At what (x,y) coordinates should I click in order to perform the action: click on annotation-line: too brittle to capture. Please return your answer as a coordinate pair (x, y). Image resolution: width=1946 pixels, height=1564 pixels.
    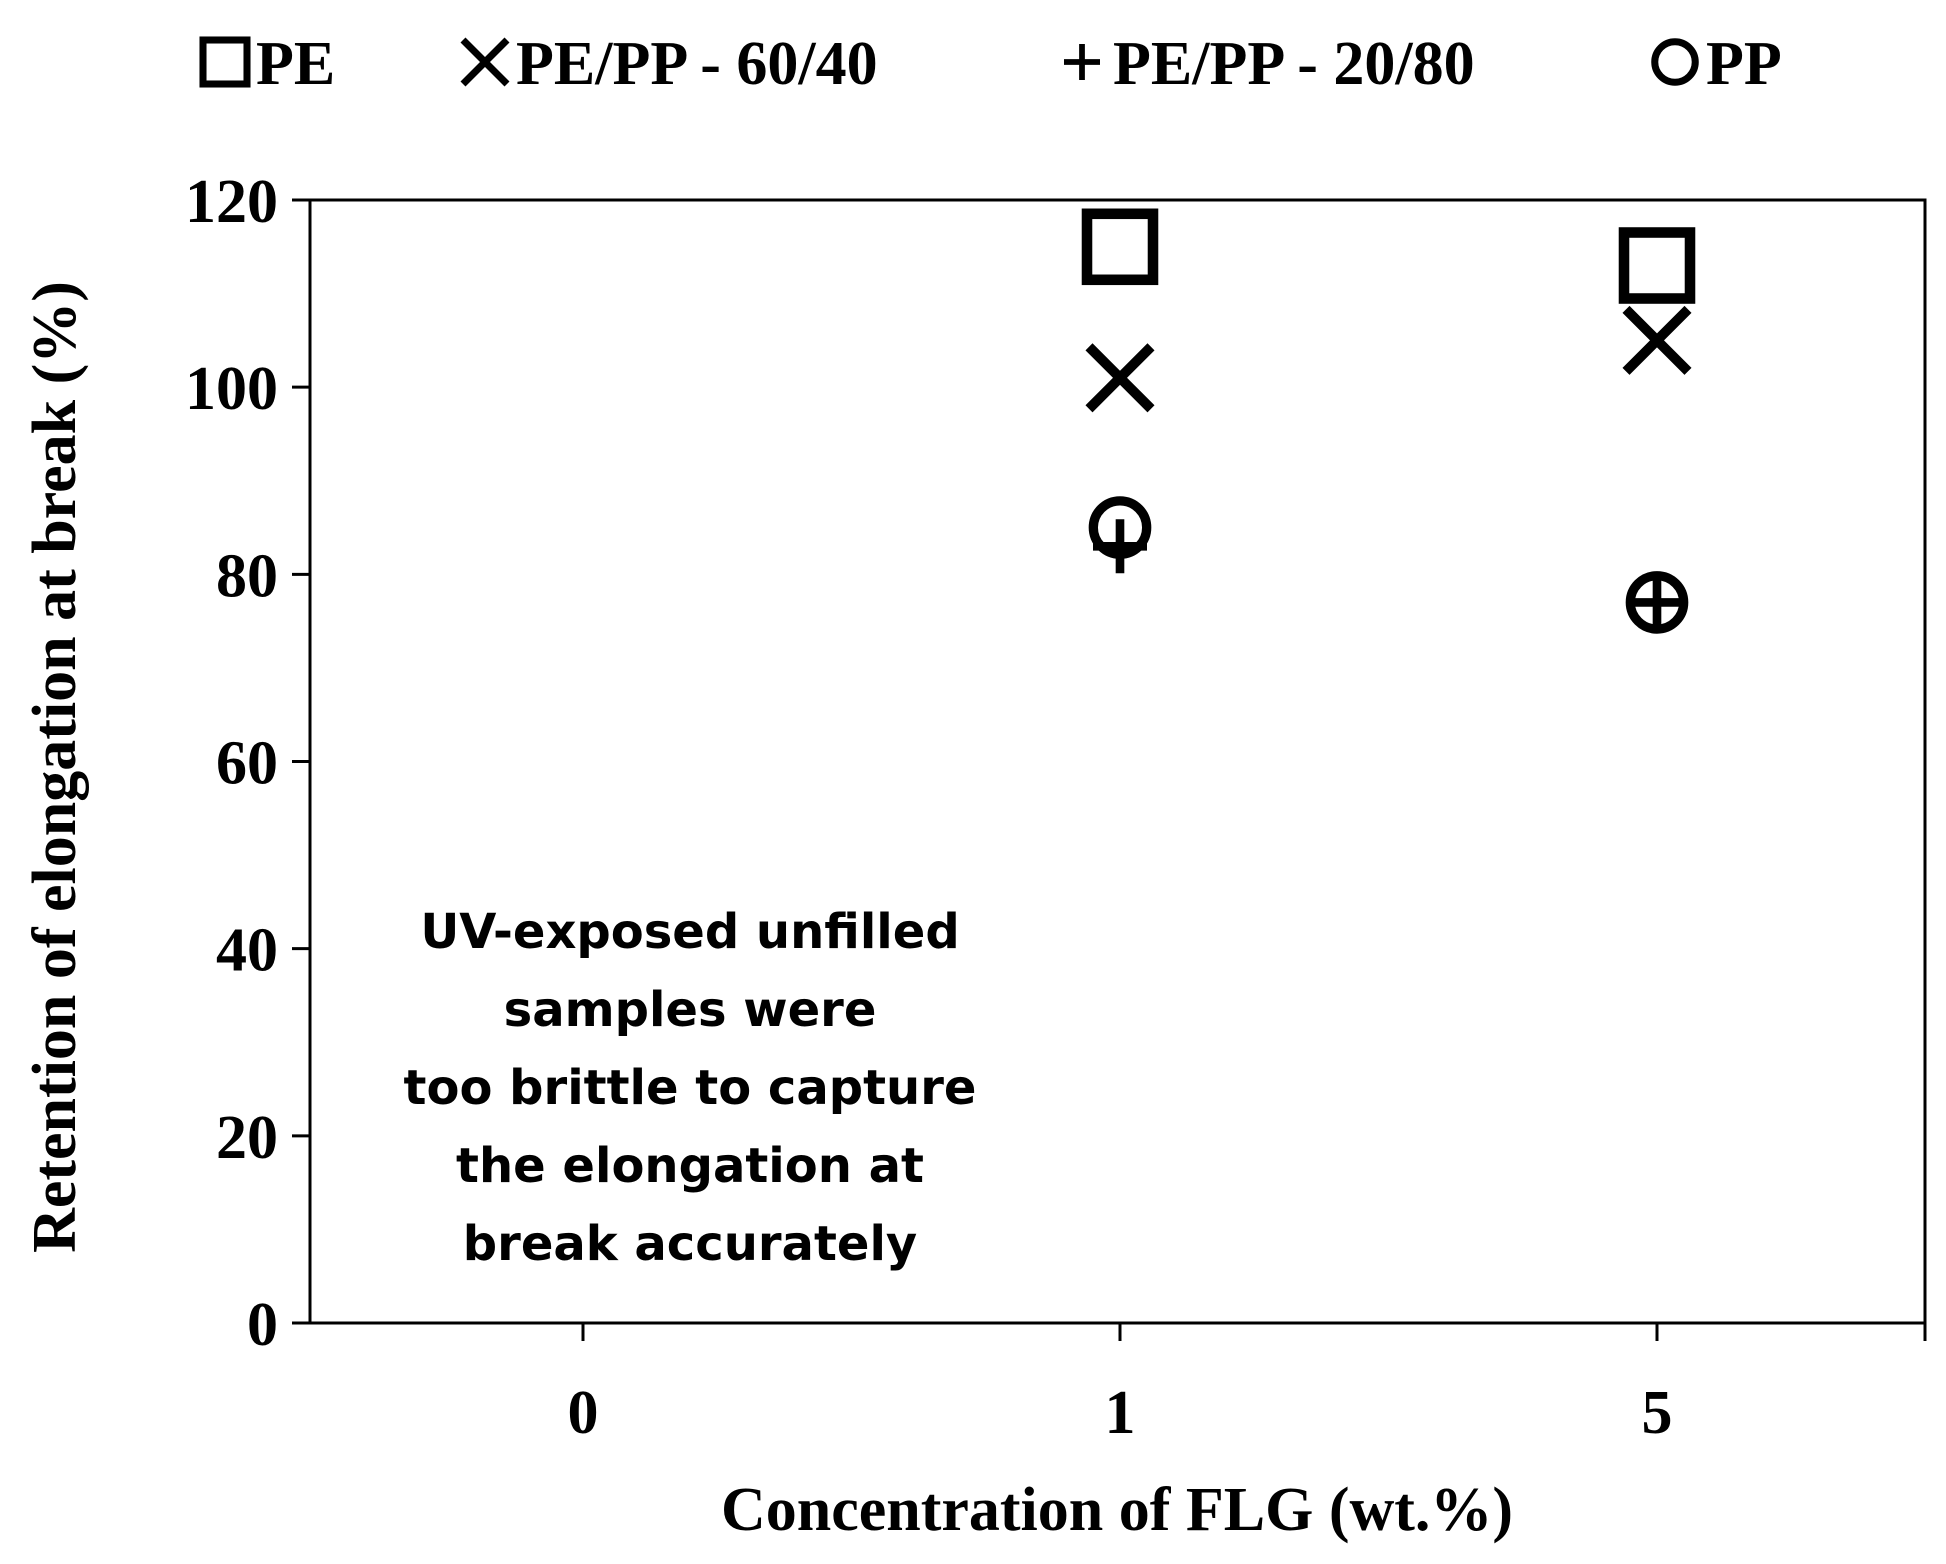
    Looking at the image, I should click on (690, 1088).